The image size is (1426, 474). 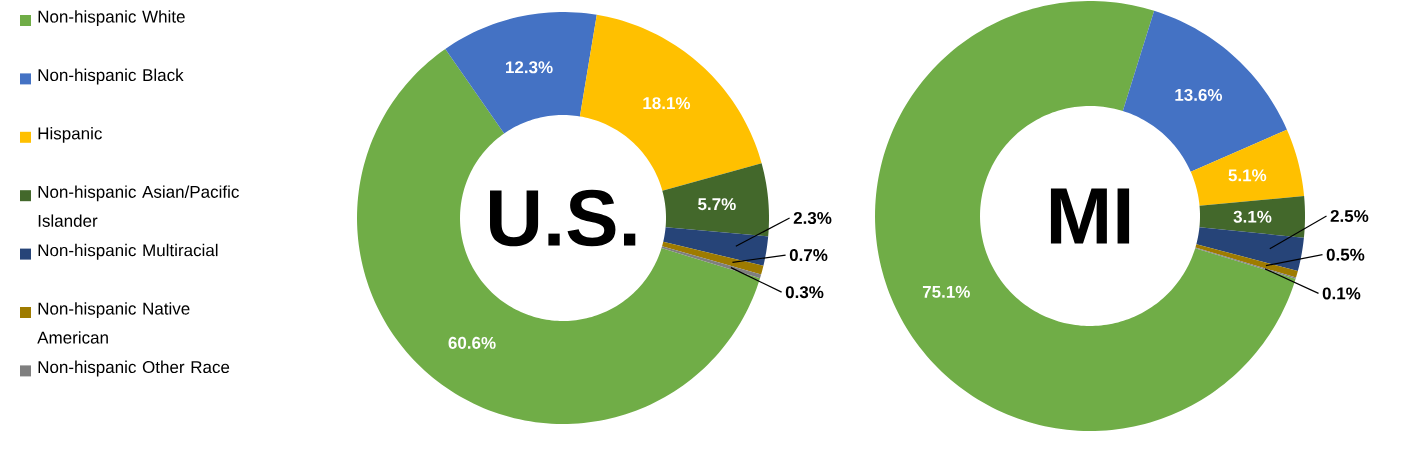 What do you see at coordinates (1252, 216) in the screenshot?
I see `data-label: 3.1%` at bounding box center [1252, 216].